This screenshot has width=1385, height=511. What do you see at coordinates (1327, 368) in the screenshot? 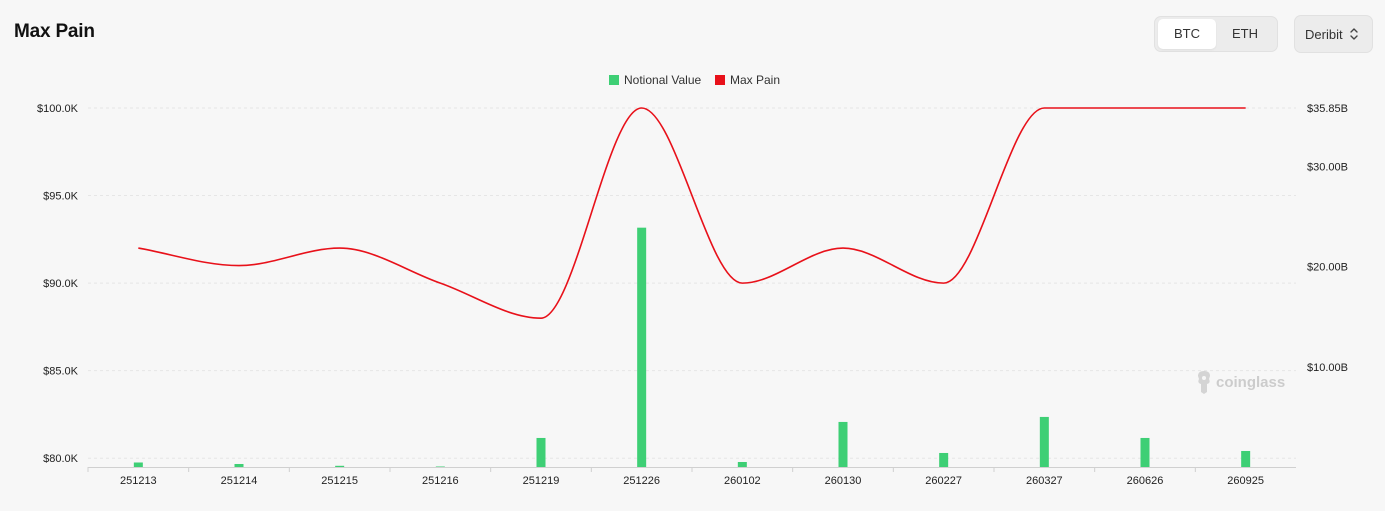
I see `right-axis-tick: $10.00B` at bounding box center [1327, 368].